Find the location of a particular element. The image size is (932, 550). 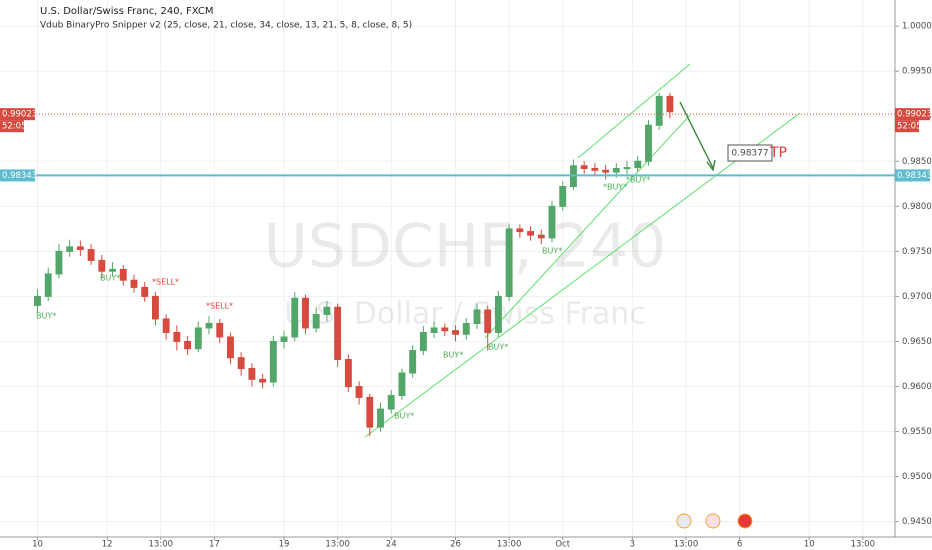

last-price-label: 0.99023 is located at coordinates (19, 115).